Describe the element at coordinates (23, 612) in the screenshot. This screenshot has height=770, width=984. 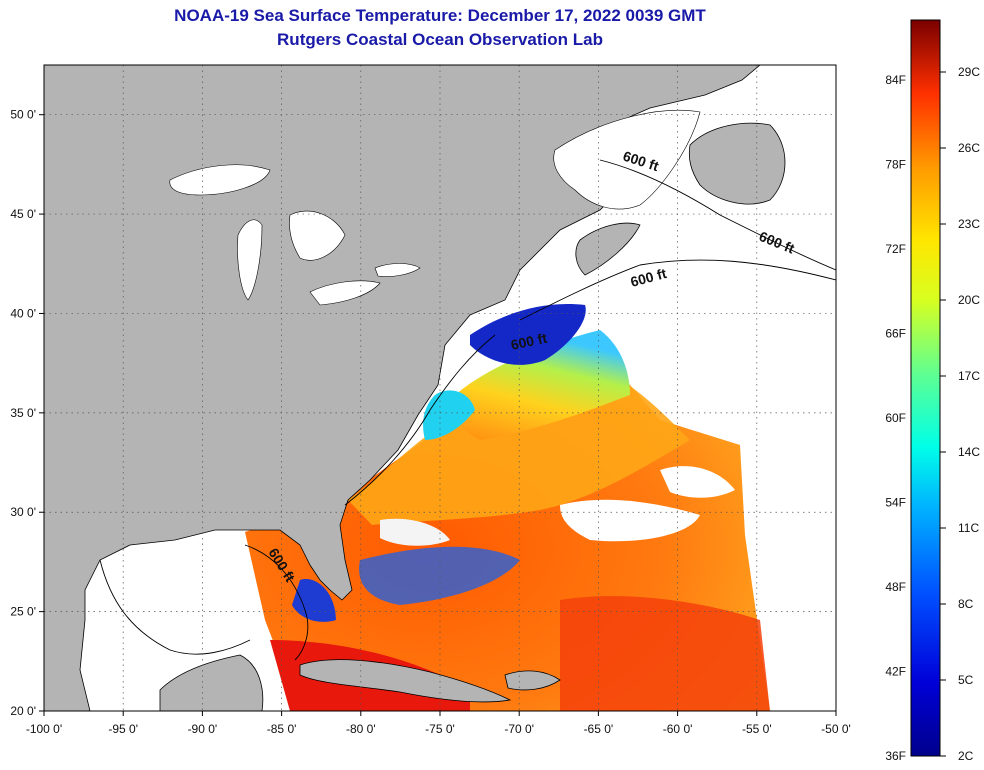
I see `lat-tick-label: 25 0'` at that location.